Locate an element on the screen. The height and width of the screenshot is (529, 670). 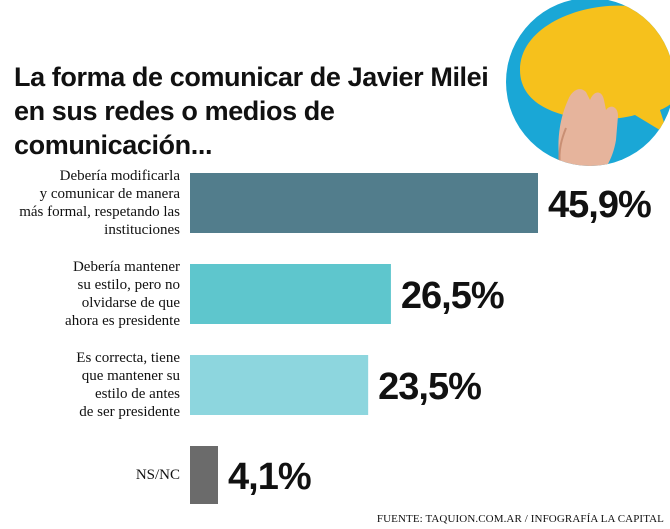
chart-title-line-1: La forma de comunicar de Javier Milei is located at coordinates (251, 77).